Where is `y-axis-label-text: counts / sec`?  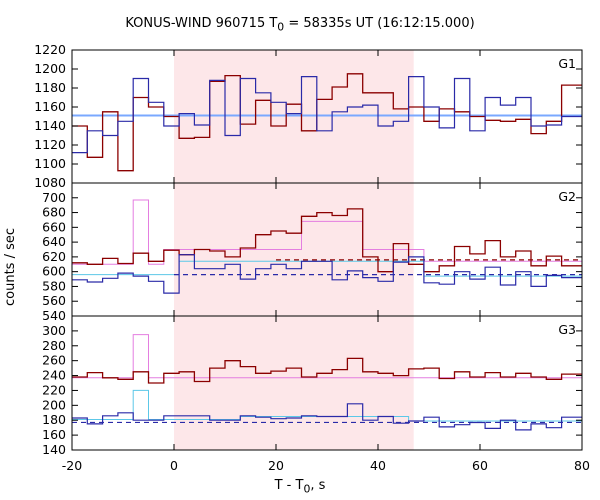 y-axis-label-text: counts / sec is located at coordinates (10, 266).